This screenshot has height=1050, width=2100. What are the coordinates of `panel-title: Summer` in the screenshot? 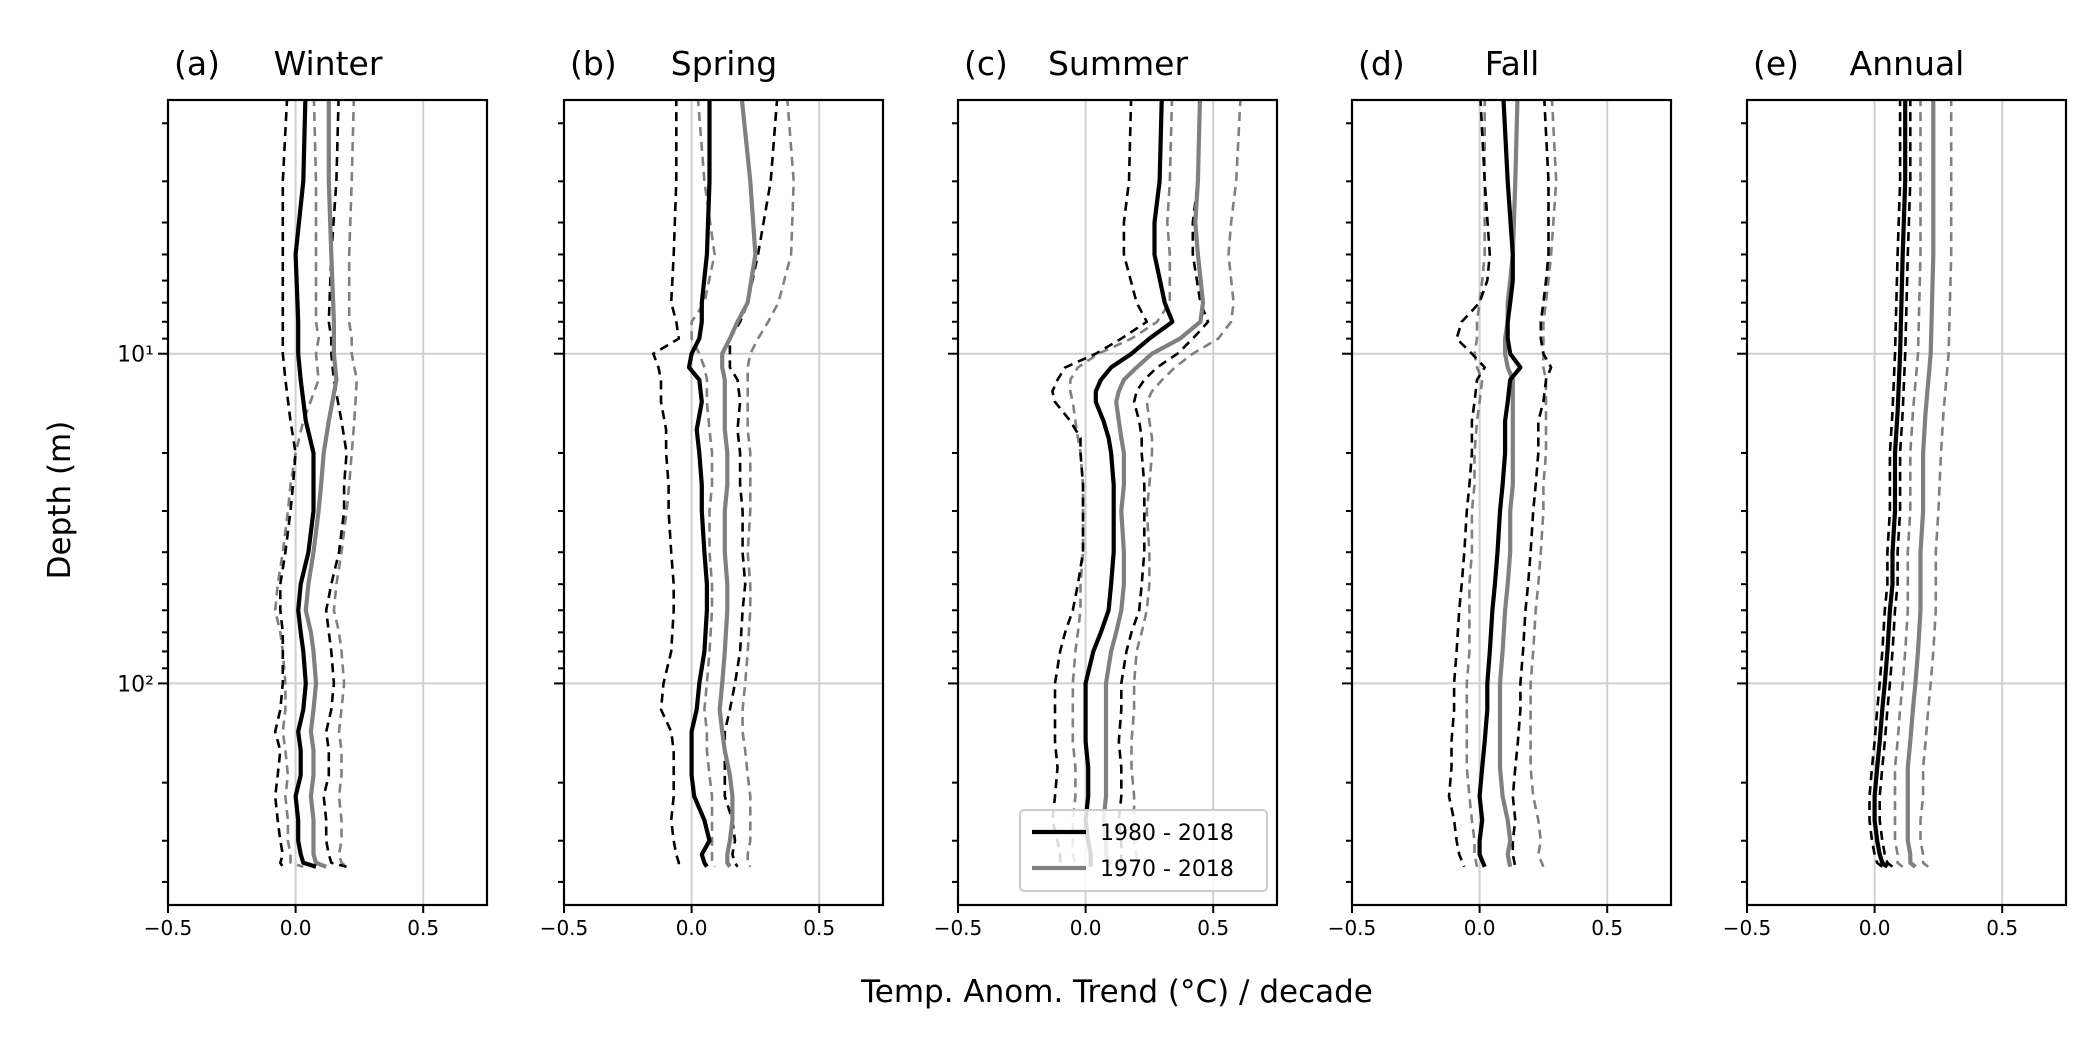 It's located at (1118, 63).